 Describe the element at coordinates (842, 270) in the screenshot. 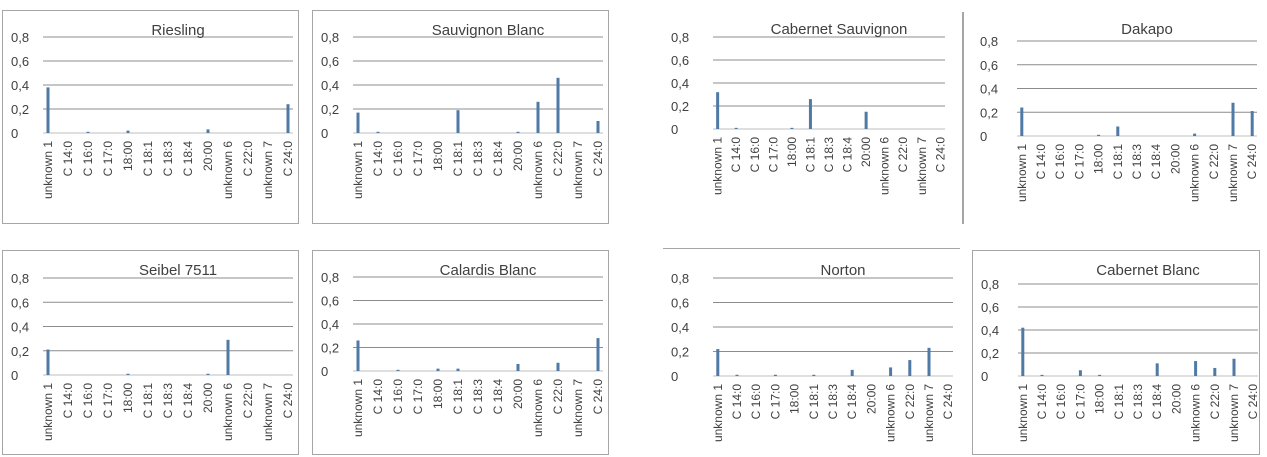

I see `chart-title: Norton` at that location.